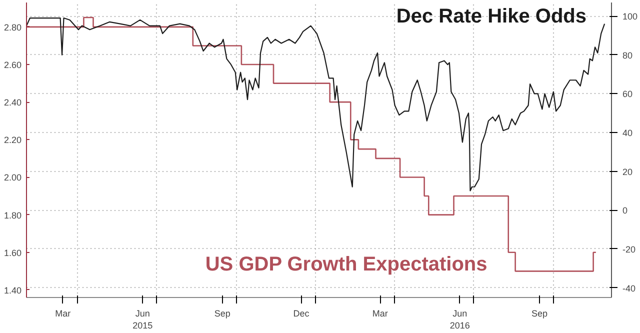 The height and width of the screenshot is (333, 640). Describe the element at coordinates (491, 17) in the screenshot. I see `series-label: Dec Rate Hike Odds` at that location.